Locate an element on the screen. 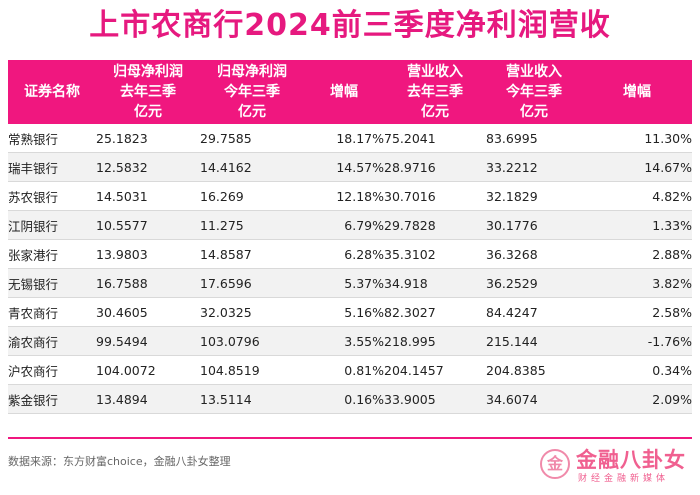 The image size is (700, 495). value-cell: 10.5577 is located at coordinates (148, 225).